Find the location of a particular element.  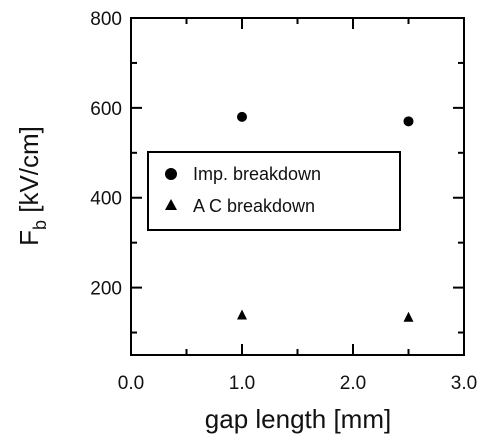

x-tick-label: 1.0 is located at coordinates (242, 383).